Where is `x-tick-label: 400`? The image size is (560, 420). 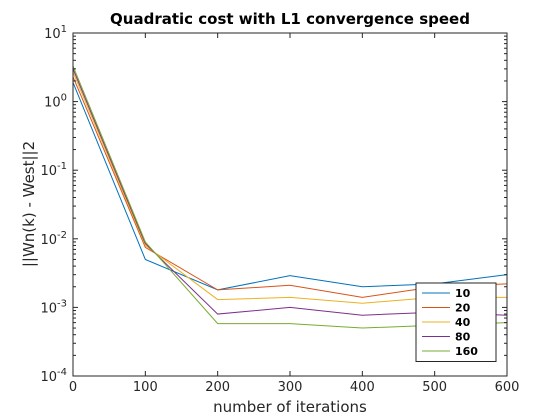
x-tick-label: 400 is located at coordinates (362, 387).